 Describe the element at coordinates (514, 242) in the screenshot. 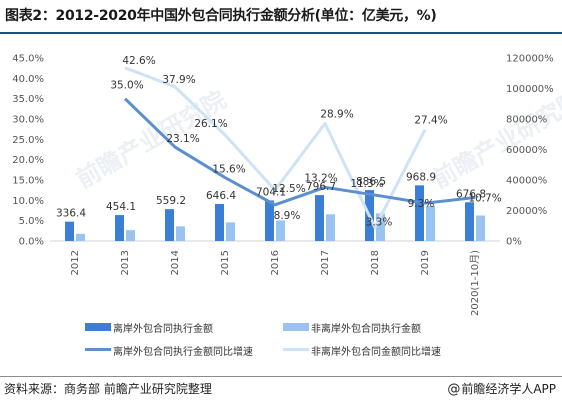

I see `right-axis-tick-label: 0%` at that location.